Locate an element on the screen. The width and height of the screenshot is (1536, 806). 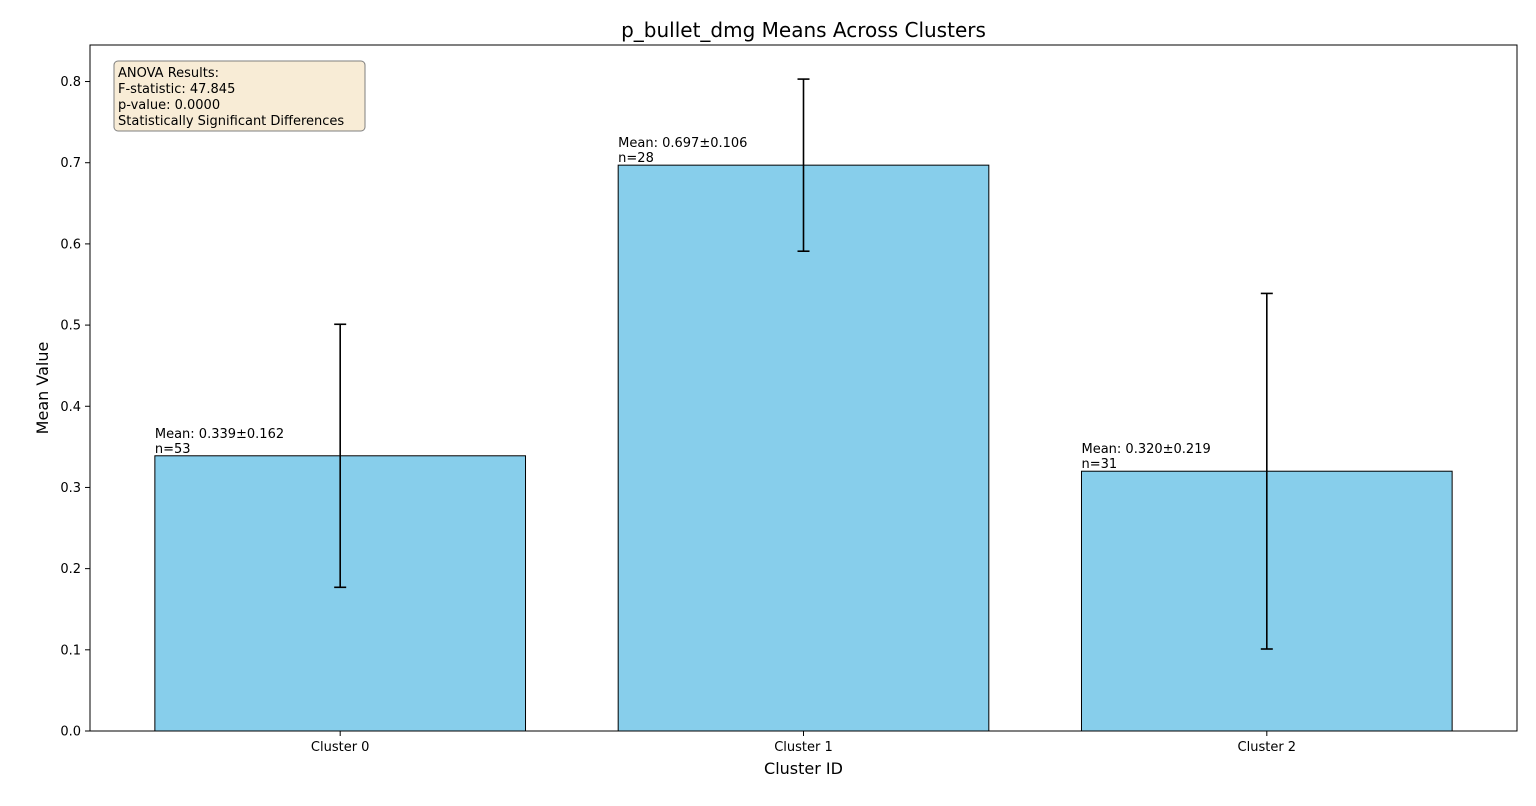
y-tick-label: 0.0 is located at coordinates (70, 732).